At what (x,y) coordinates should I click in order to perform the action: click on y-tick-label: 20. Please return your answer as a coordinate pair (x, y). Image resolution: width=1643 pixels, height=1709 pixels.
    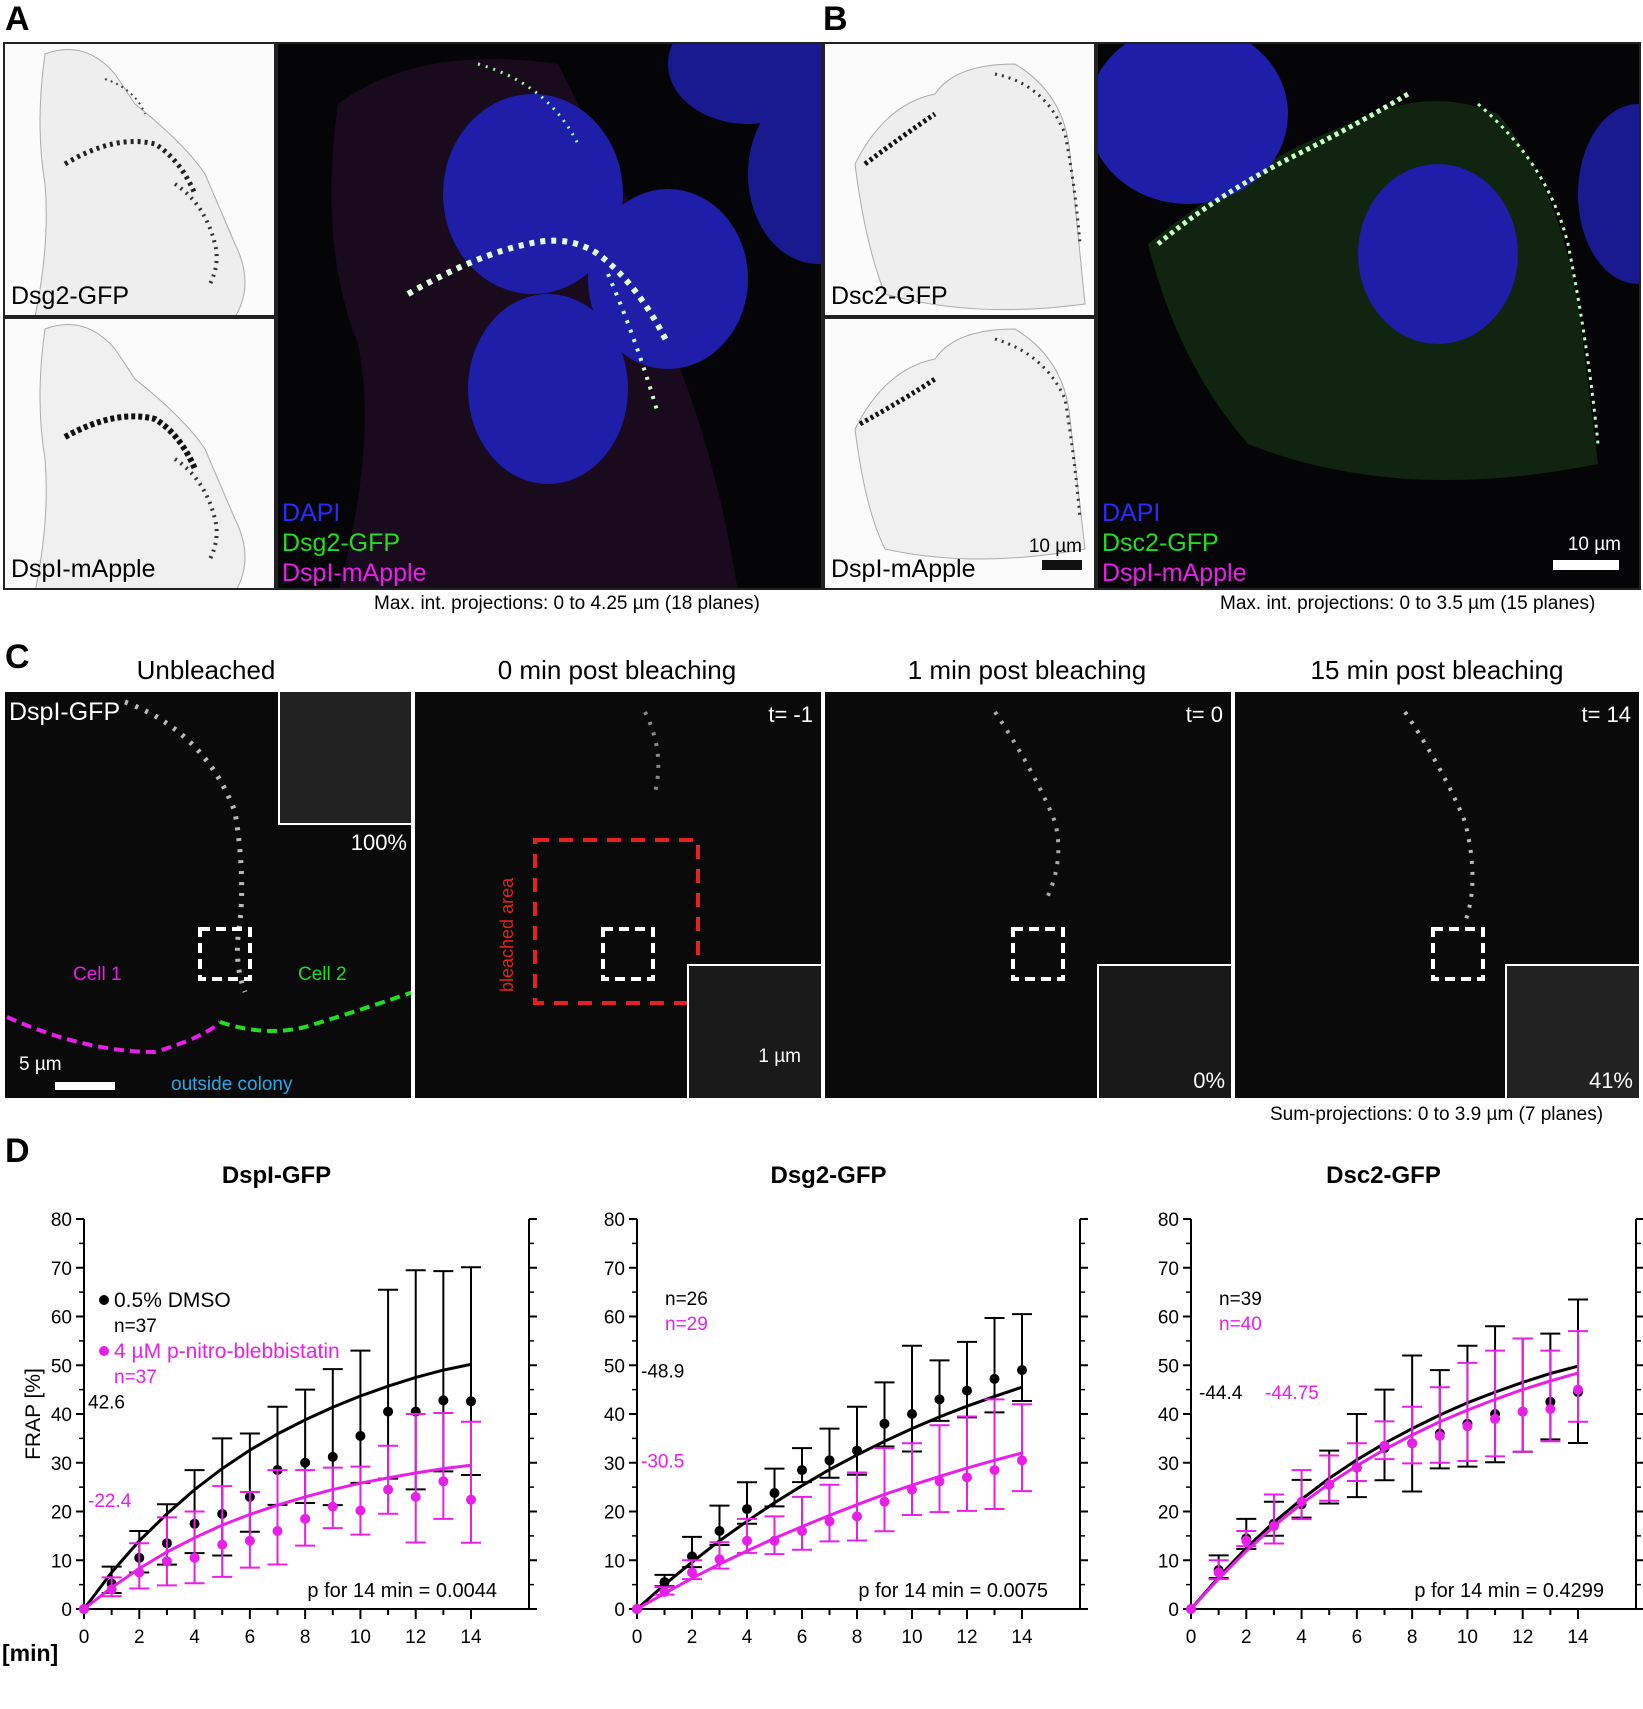
    Looking at the image, I should click on (1168, 1513).